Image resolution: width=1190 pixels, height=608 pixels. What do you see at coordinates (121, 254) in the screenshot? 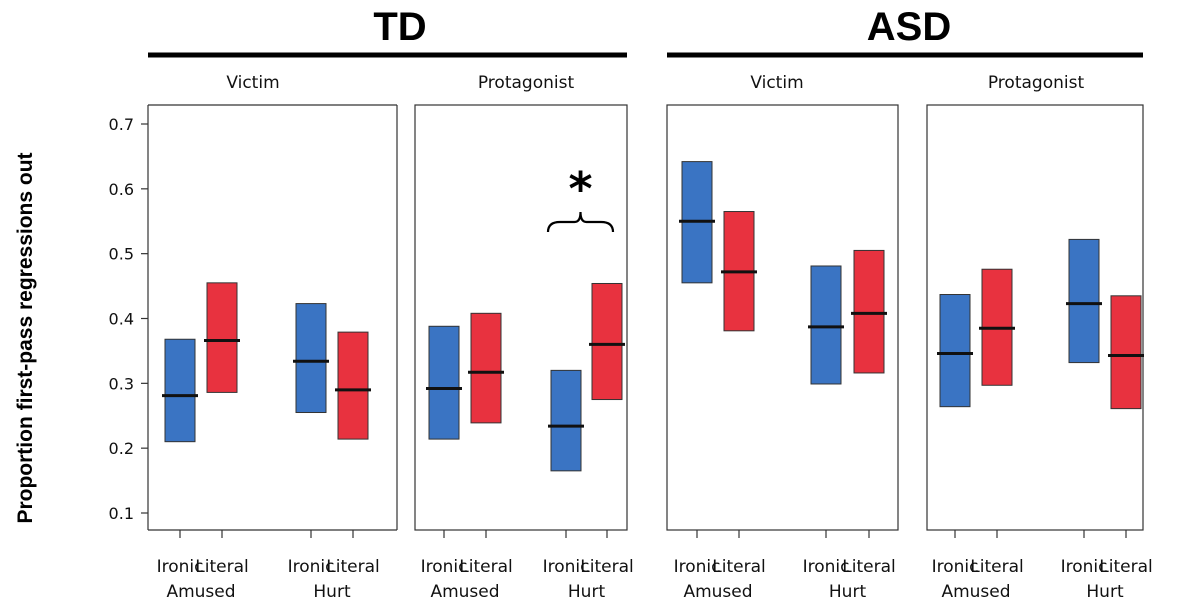
I see `y-tick-label: 0.5` at bounding box center [121, 254].